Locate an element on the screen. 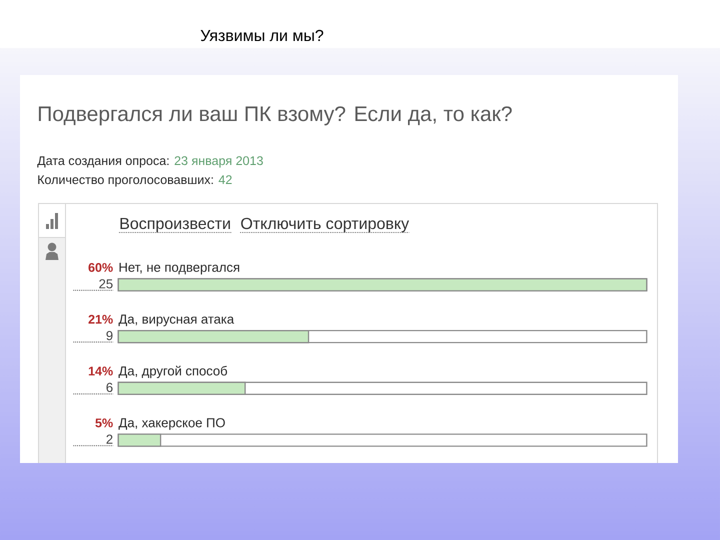  y-tick-label: Да, хакерское ПО is located at coordinates (171, 424).